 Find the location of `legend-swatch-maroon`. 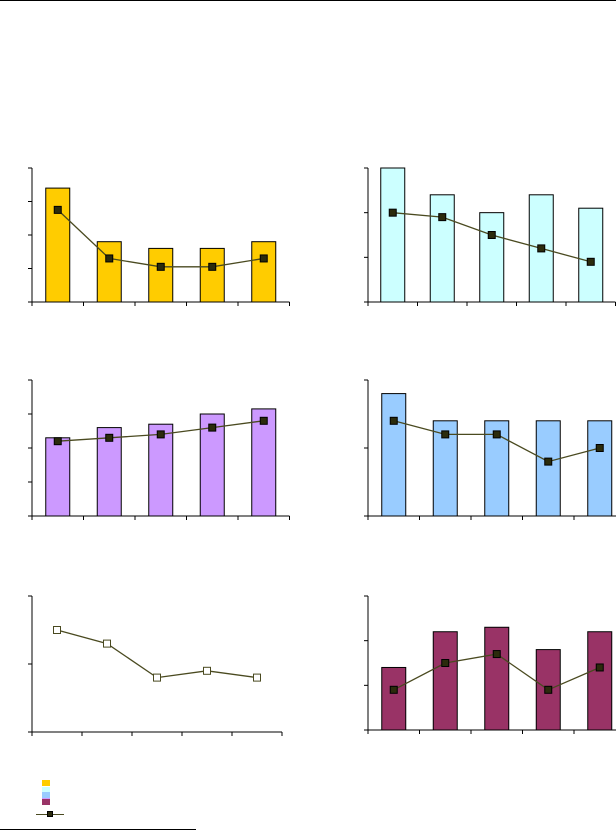

legend-swatch-maroon is located at coordinates (46, 802).